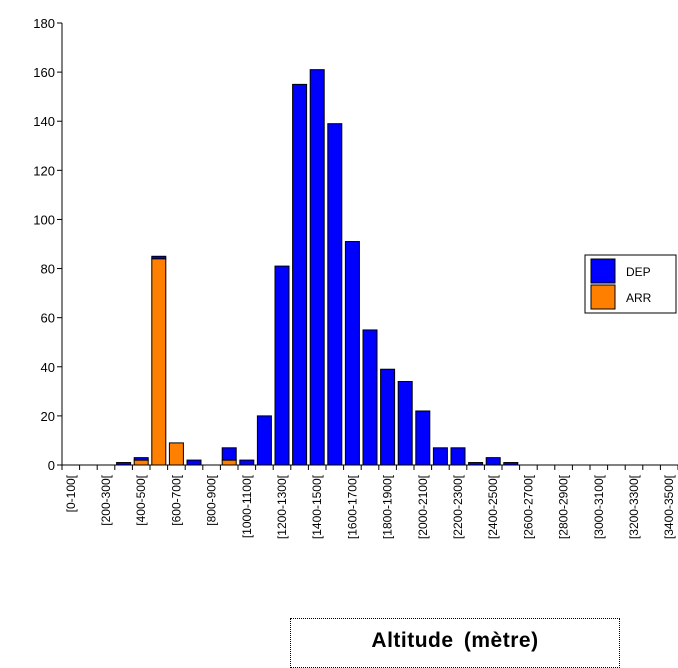  What do you see at coordinates (352, 506) in the screenshot?
I see `x-tick-label-16: [1600-1700[` at bounding box center [352, 506].